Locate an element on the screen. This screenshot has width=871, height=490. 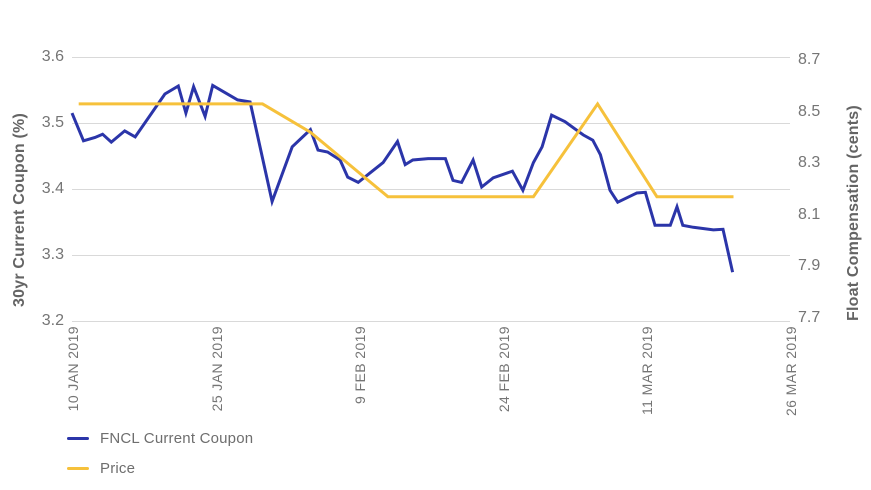
y-axis-right-title-text: Float Compensation (cents) is located at coordinates (853, 213).